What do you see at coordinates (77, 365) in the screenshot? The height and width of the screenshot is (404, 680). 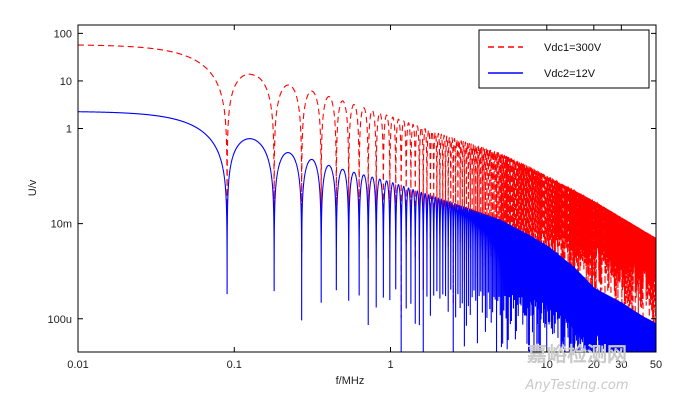 I see `x-tick-label-0: 0.01` at bounding box center [77, 365].